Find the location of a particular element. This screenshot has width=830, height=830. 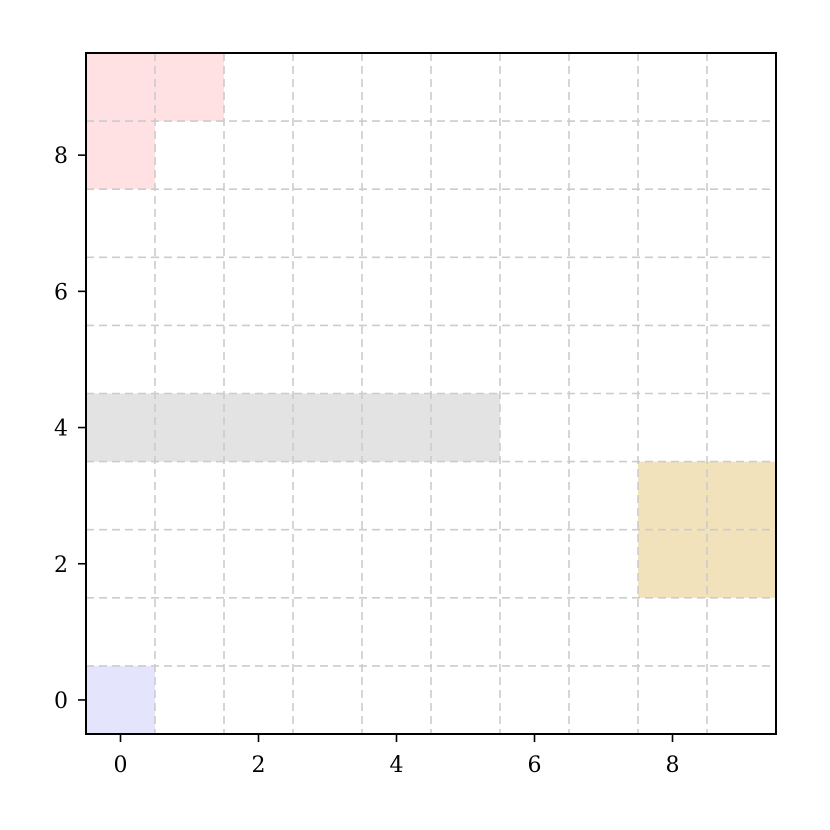

y-tick-label: 6 is located at coordinates (61, 292).